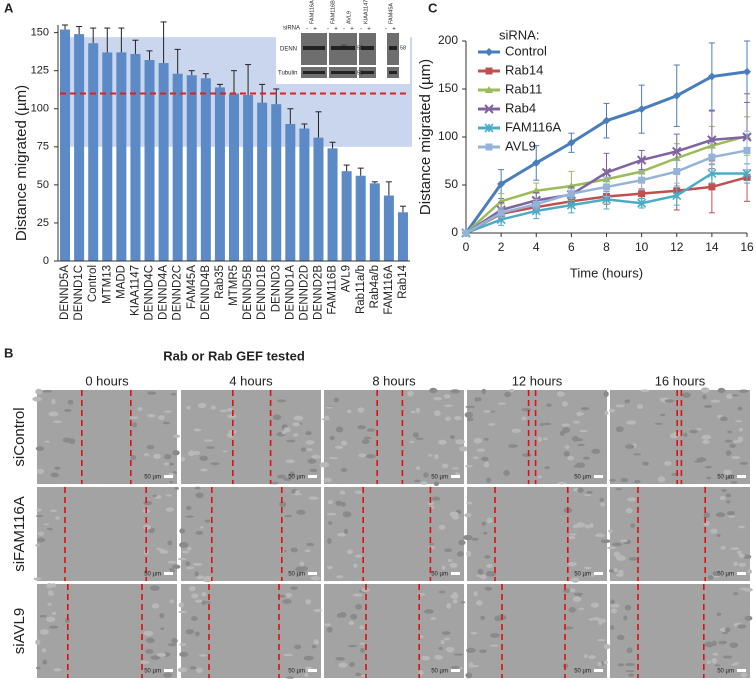 Image resolution: width=756 pixels, height=693 pixels. Describe the element at coordinates (367, 48) in the screenshot. I see `band` at that location.